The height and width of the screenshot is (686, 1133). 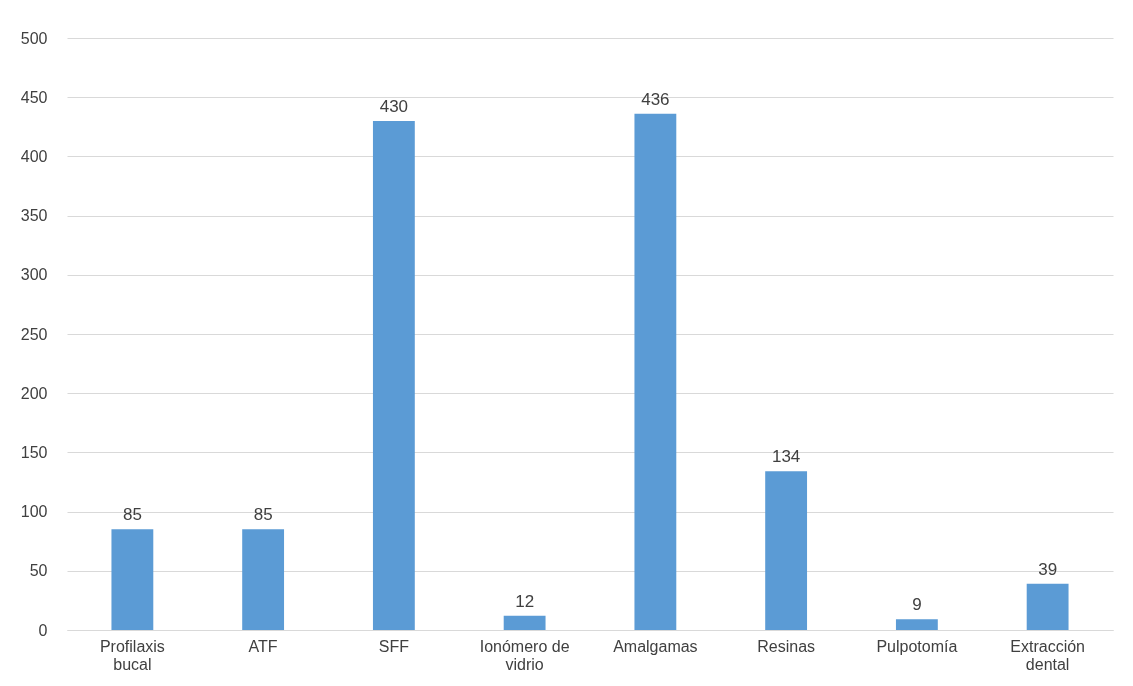 What do you see at coordinates (1048, 569) in the screenshot?
I see `data-label: 39` at bounding box center [1048, 569].